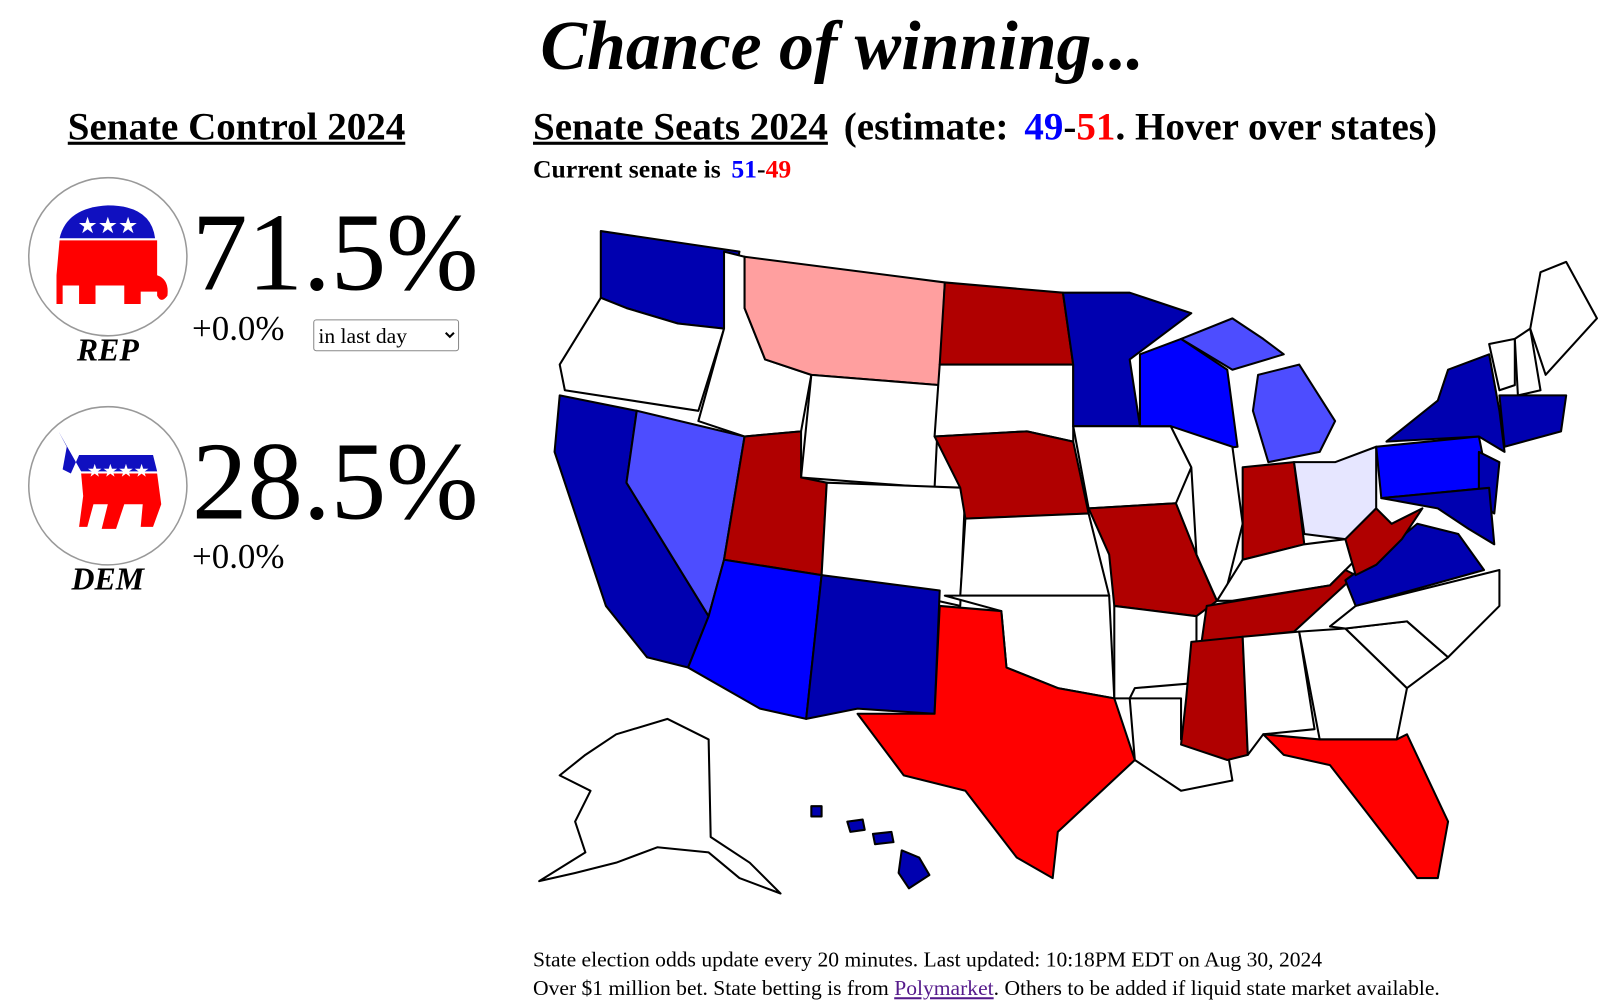 Image resolution: width=1602 pixels, height=1002 pixels. What do you see at coordinates (107, 349) in the screenshot?
I see `rep-label: REP` at bounding box center [107, 349].